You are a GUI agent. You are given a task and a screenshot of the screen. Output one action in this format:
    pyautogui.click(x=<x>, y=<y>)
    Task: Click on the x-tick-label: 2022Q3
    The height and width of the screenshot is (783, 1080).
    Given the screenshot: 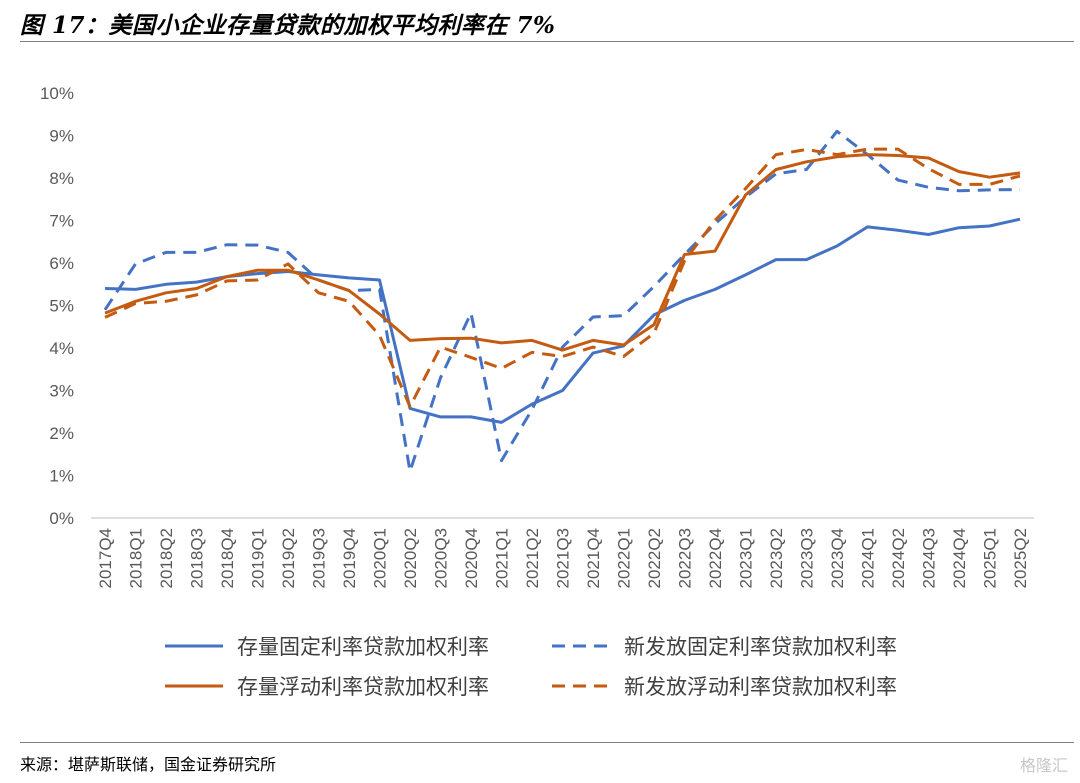 What is the action you would take?
    pyautogui.click(x=685, y=558)
    